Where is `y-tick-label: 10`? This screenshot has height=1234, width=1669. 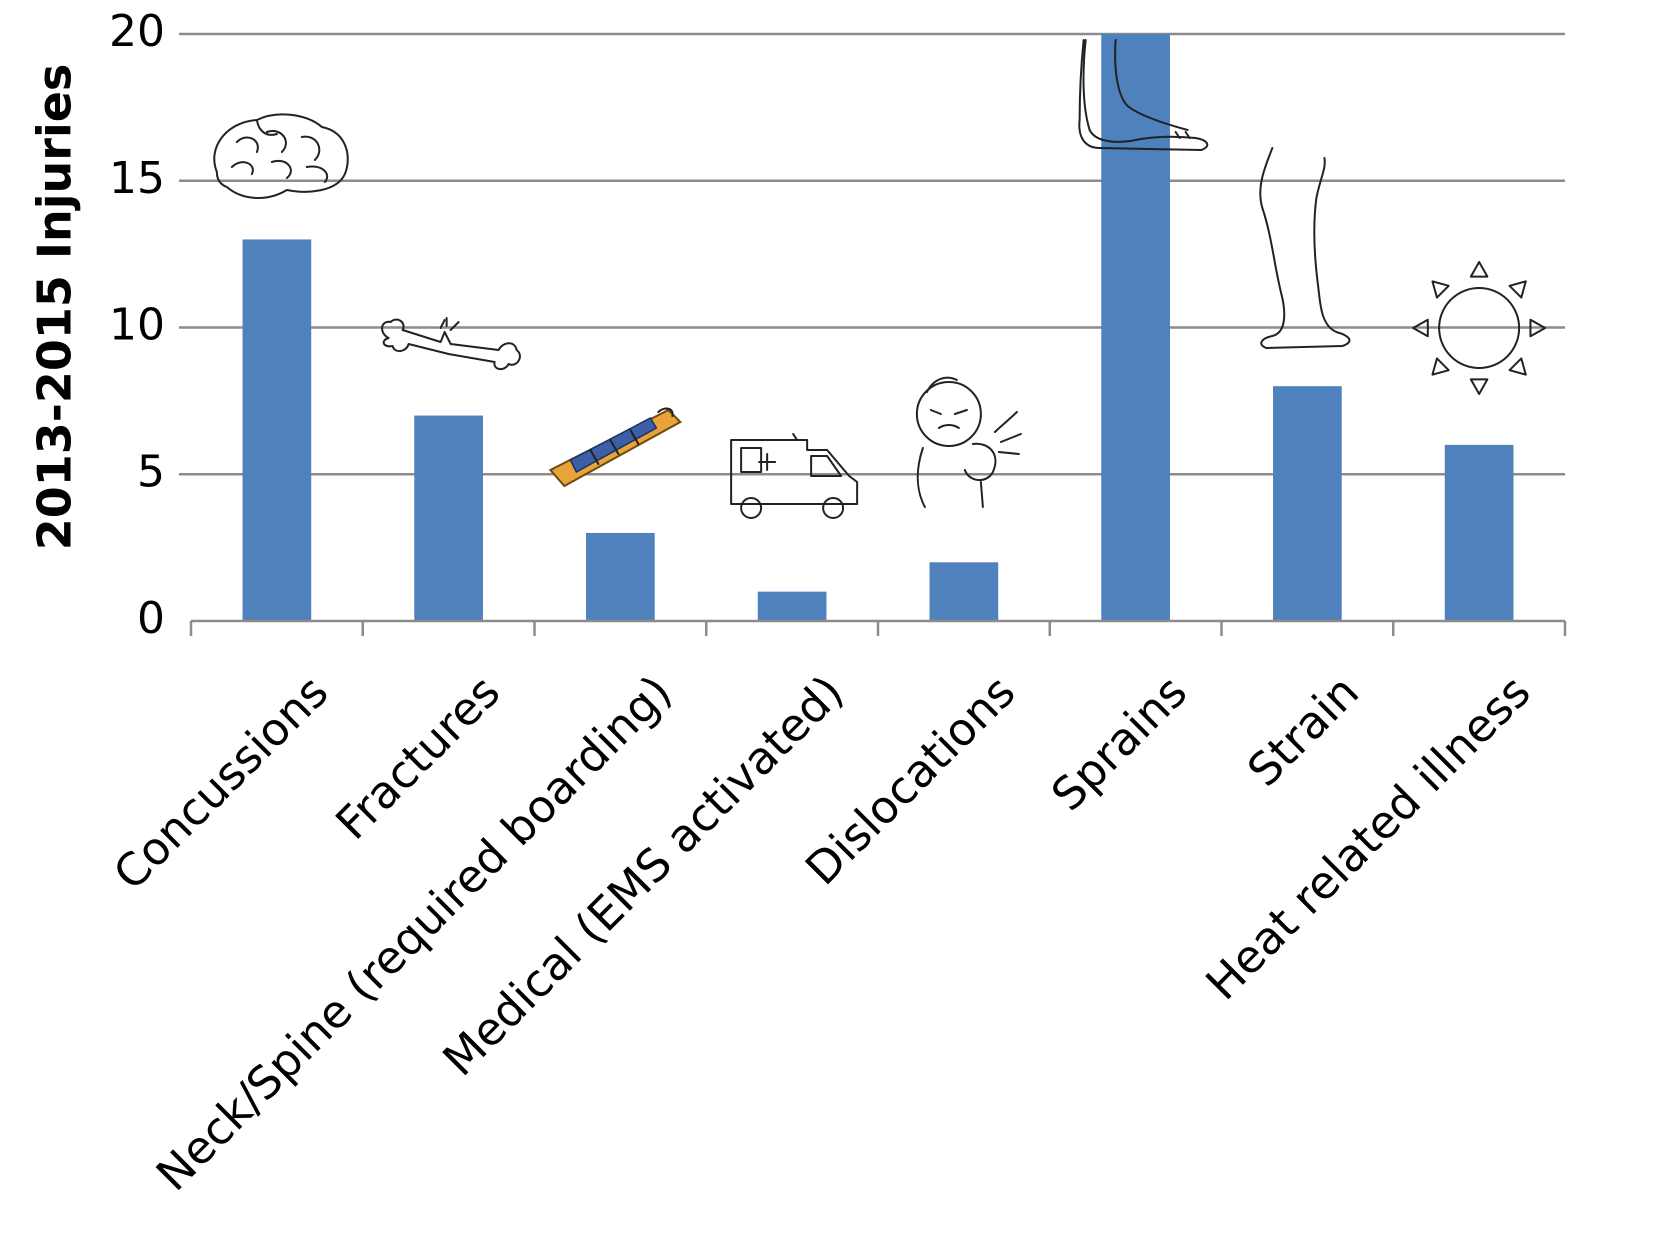
y-tick-label: 10 is located at coordinates (137, 325).